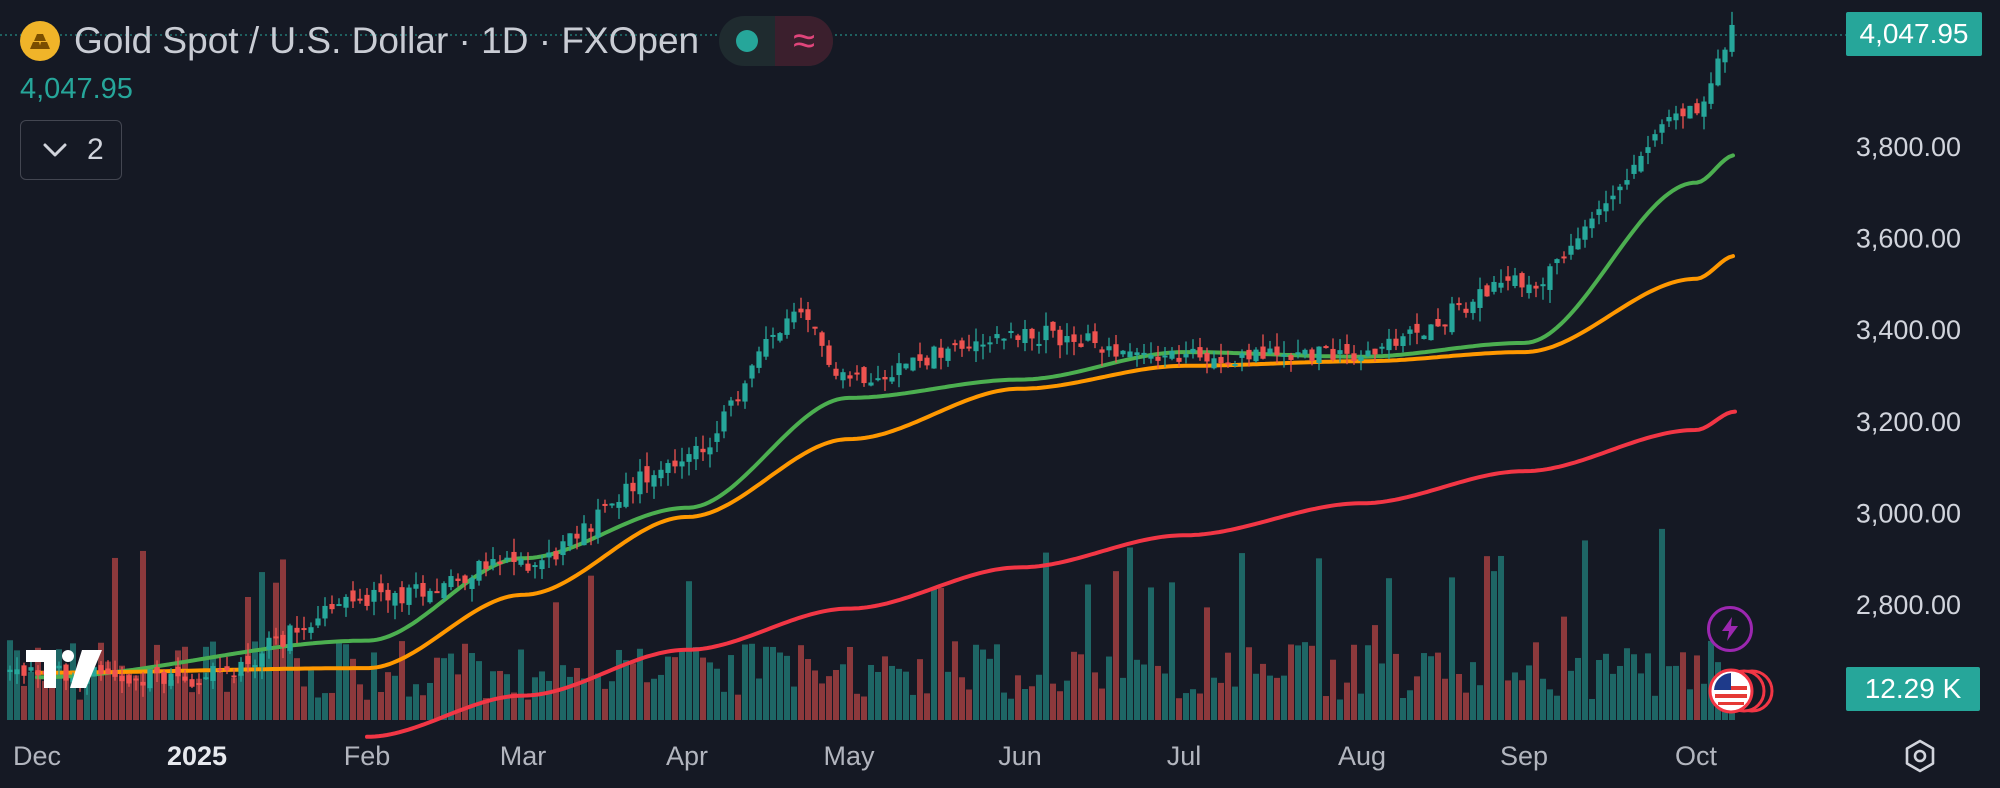  Describe the element at coordinates (804, 41) in the screenshot. I see `wavy-lines-icon: ≈` at that location.